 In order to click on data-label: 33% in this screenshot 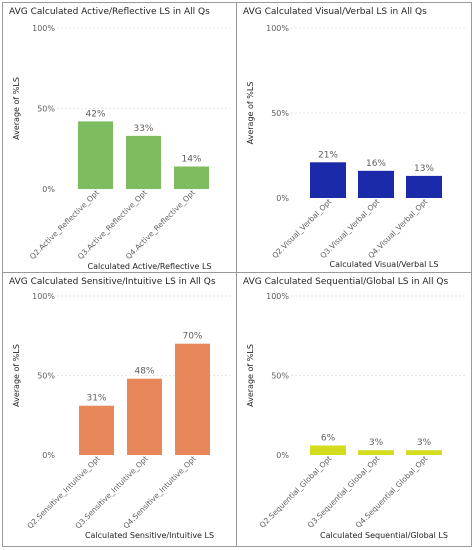, I will do `click(143, 129)`.